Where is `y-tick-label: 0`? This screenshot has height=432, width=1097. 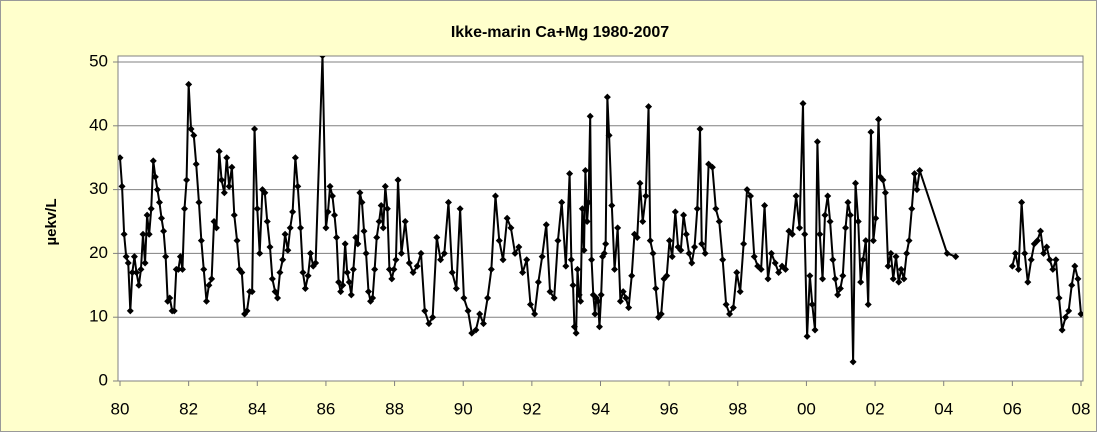 y-tick-label: 0 is located at coordinates (103, 379).